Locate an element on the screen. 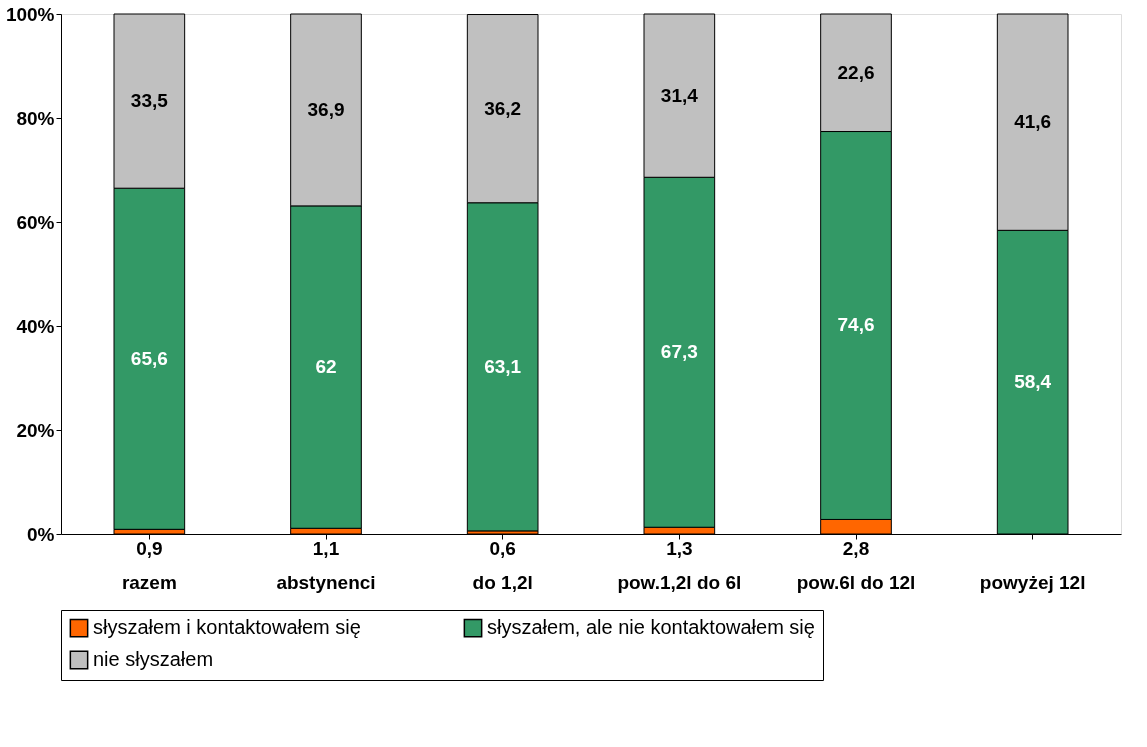 This screenshot has width=1147, height=747. y-tick-label: 80% is located at coordinates (35, 118).